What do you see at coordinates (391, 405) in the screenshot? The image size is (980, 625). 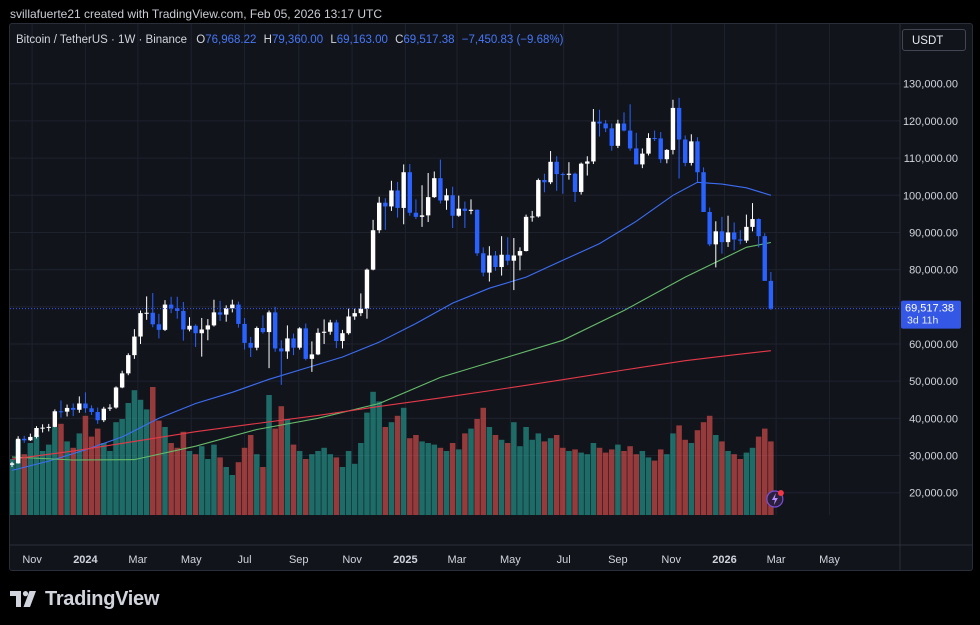 I see `moving-average-red` at bounding box center [391, 405].